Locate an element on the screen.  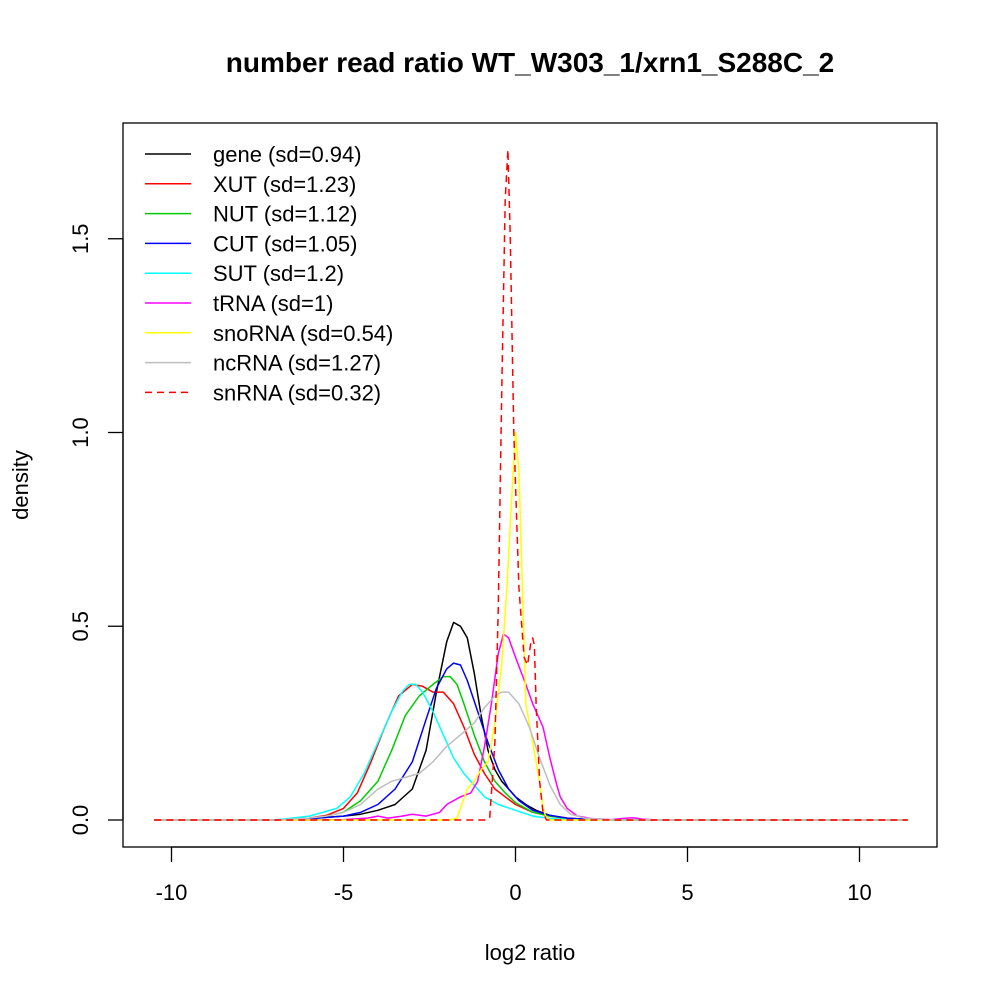
x-tick-label: -10 is located at coordinates (172, 892).